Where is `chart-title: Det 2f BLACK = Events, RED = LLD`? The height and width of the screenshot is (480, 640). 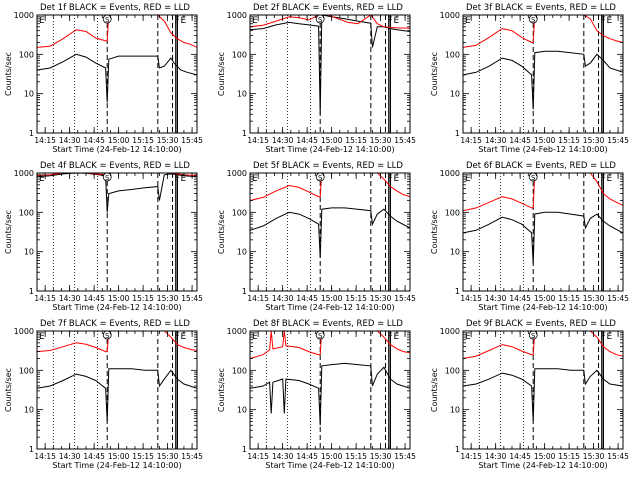
chart-title: Det 2f BLACK = Events, RED = LLD is located at coordinates (328, 8).